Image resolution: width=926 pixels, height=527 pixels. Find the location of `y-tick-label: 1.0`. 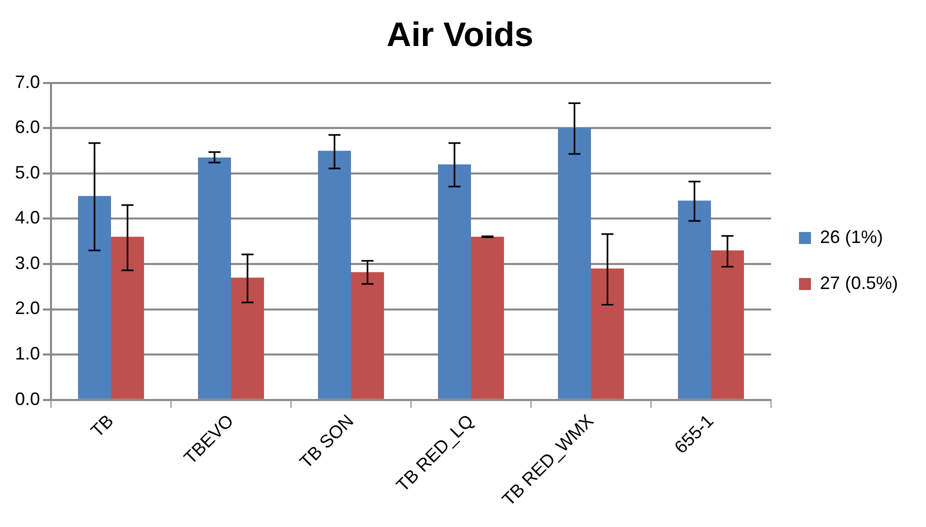

y-tick-label: 1.0 is located at coordinates (27, 354).